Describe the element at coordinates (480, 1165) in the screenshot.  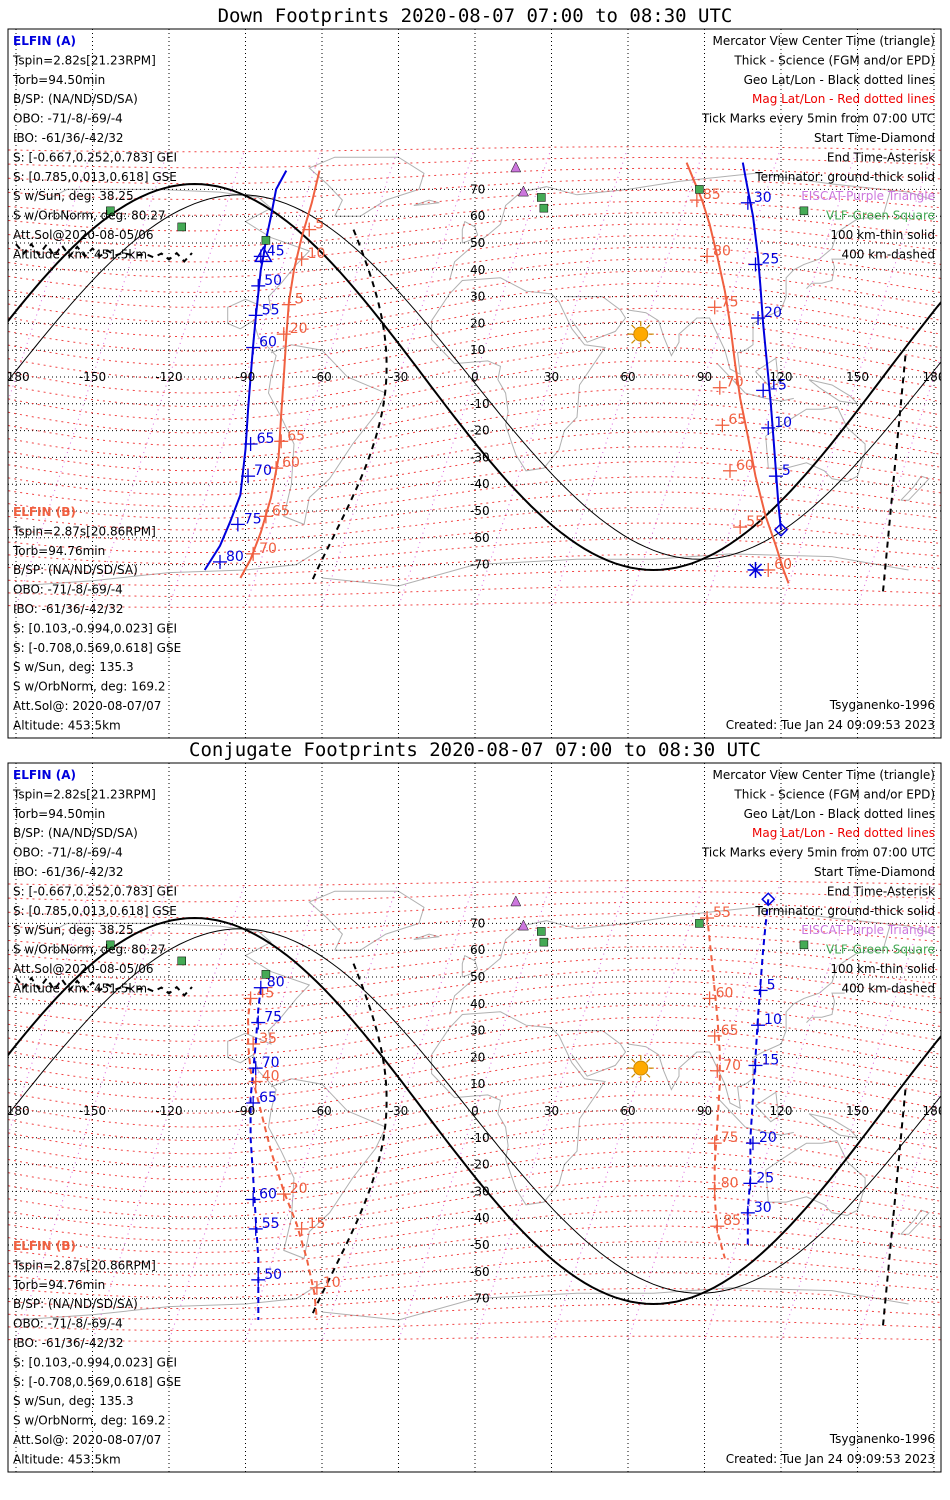
I see `lat-tick-label: -20` at that location.